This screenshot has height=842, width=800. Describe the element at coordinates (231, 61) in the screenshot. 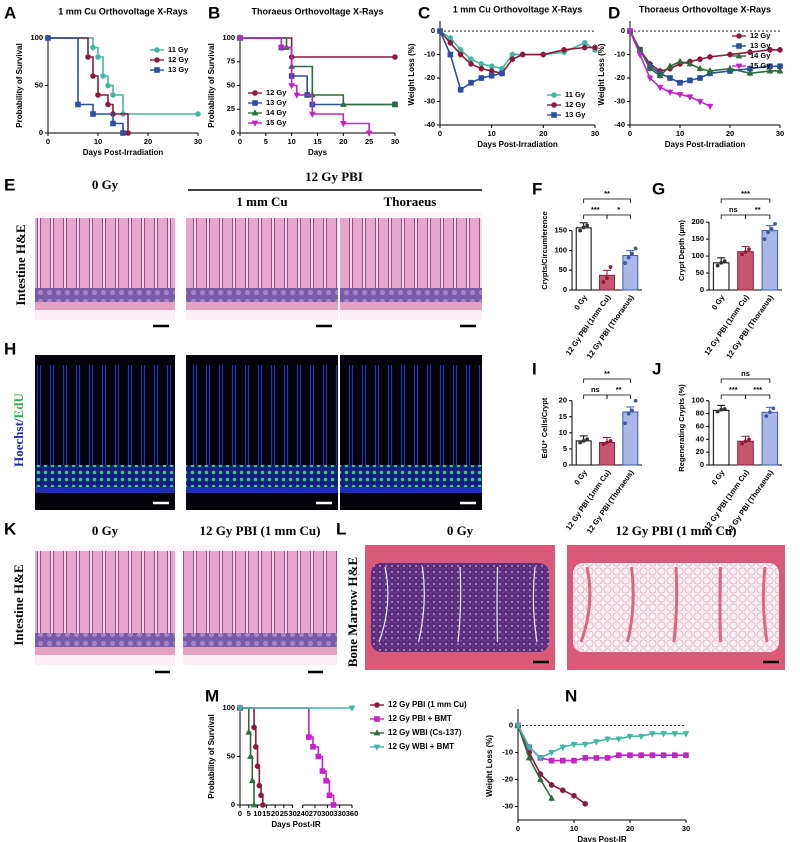

I see `y-tick-label: 75` at that location.